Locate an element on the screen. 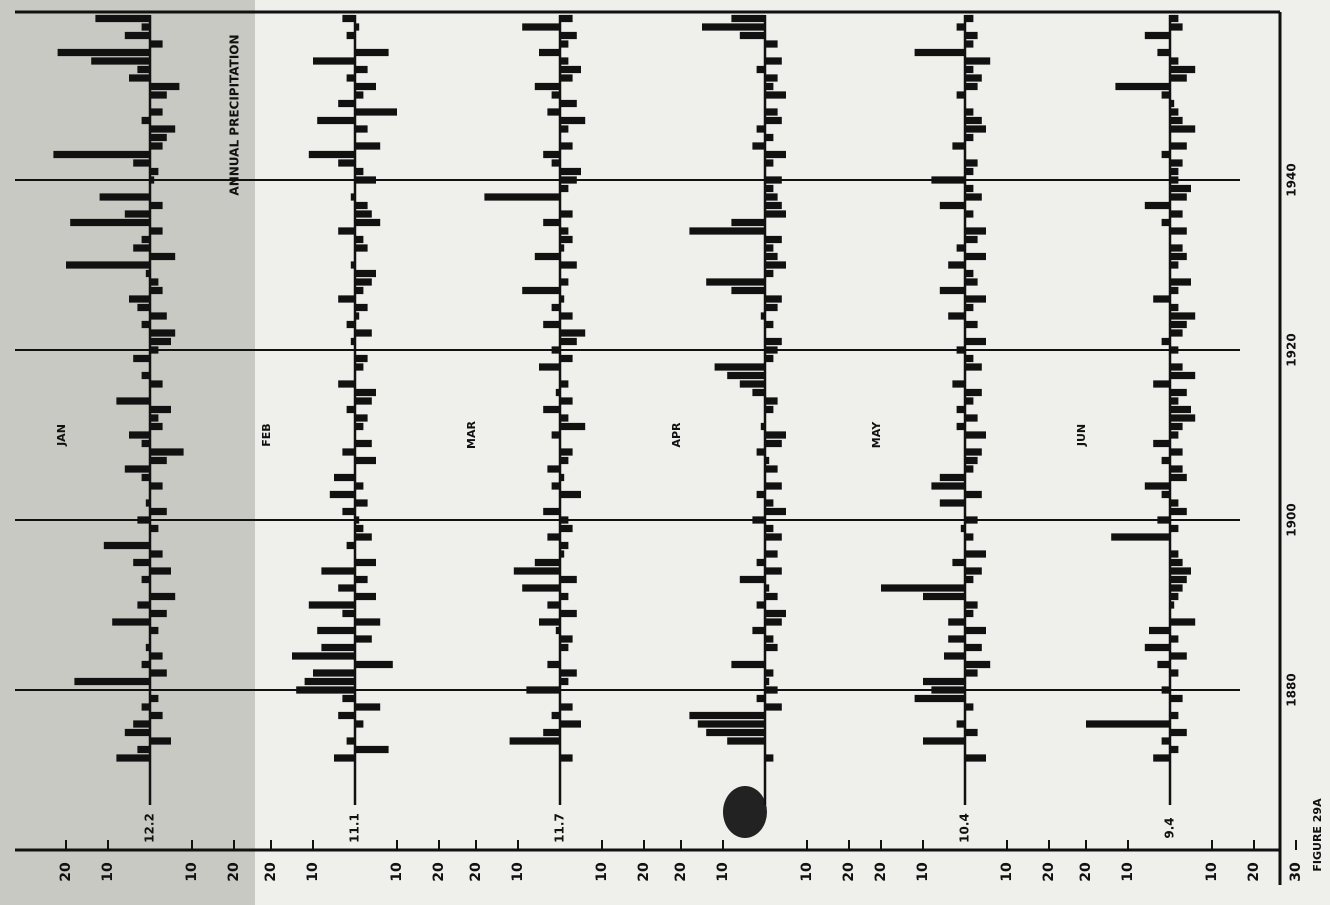 The height and width of the screenshot is (905, 1330). ink-blot is located at coordinates (745, 812).